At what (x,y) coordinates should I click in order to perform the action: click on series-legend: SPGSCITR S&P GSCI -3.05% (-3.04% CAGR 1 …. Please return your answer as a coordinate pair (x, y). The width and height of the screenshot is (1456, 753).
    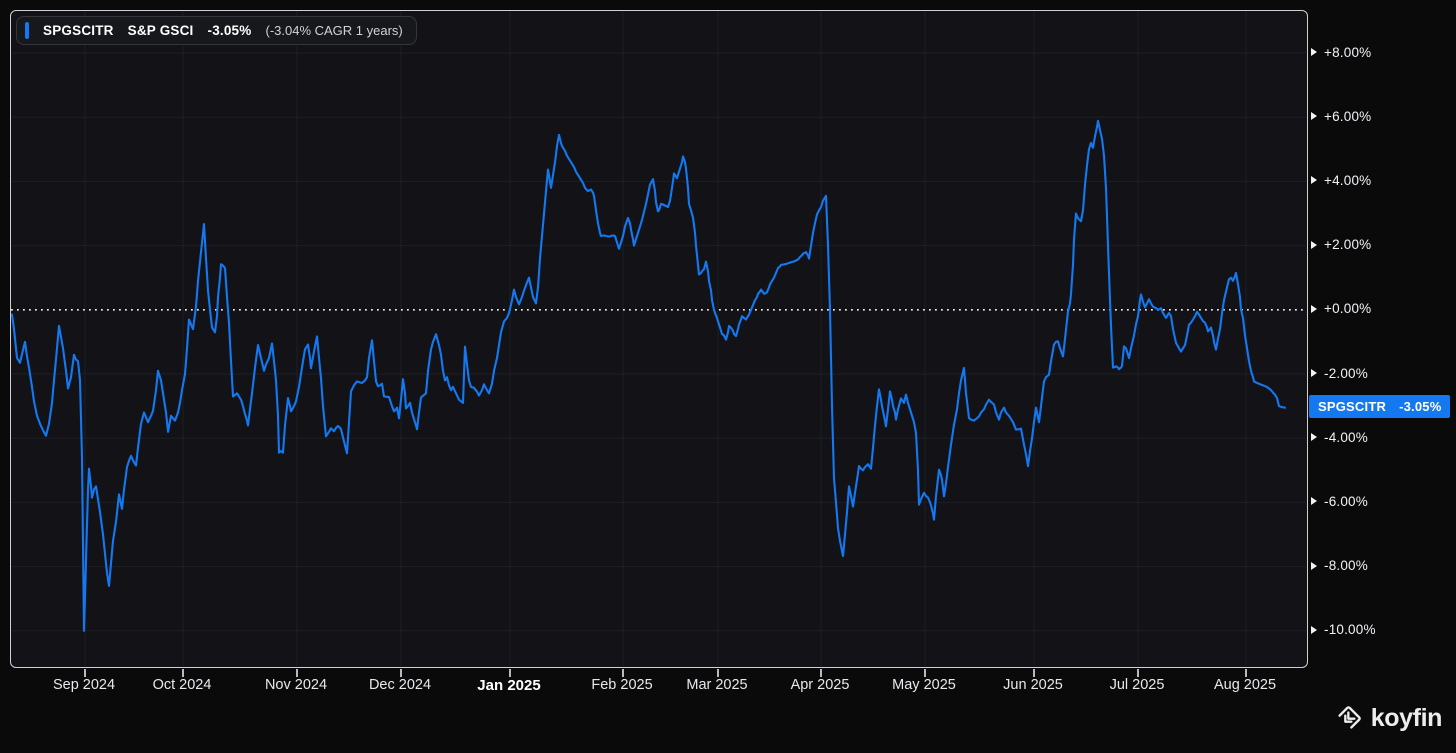
    Looking at the image, I should click on (216, 30).